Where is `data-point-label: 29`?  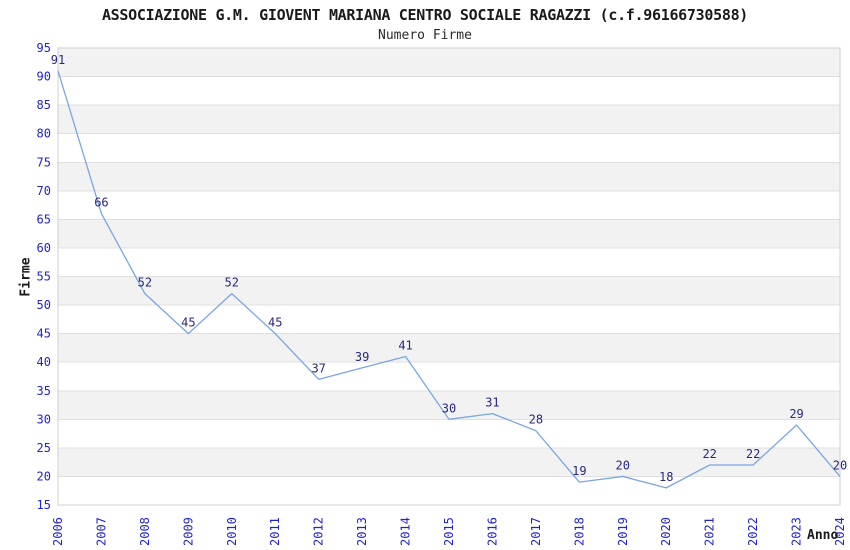 data-point-label: 29 is located at coordinates (796, 414).